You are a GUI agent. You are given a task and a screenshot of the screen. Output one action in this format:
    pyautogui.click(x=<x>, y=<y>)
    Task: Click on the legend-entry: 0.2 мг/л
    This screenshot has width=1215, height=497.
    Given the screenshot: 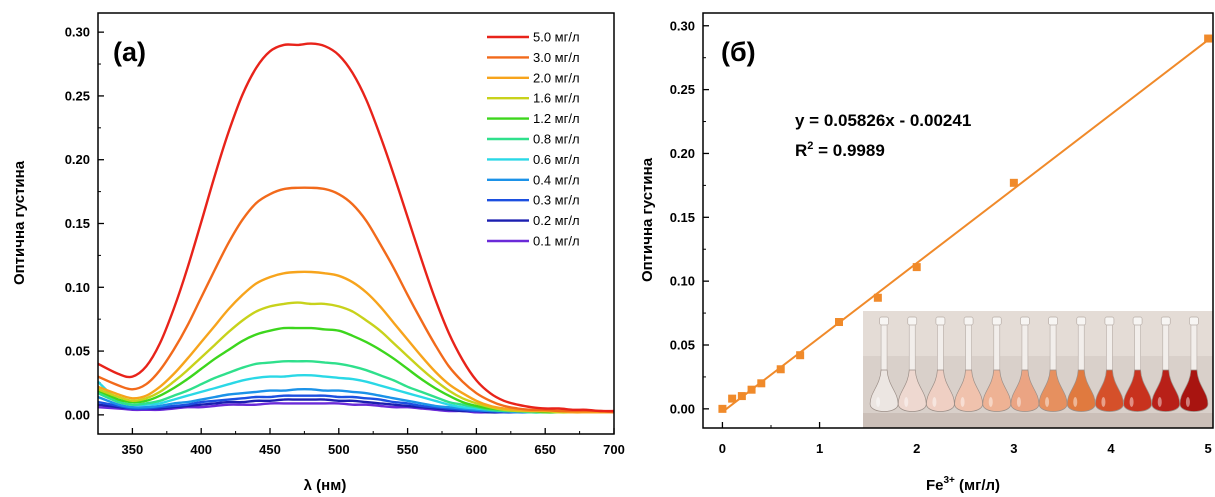 What is the action you would take?
    pyautogui.click(x=556, y=220)
    